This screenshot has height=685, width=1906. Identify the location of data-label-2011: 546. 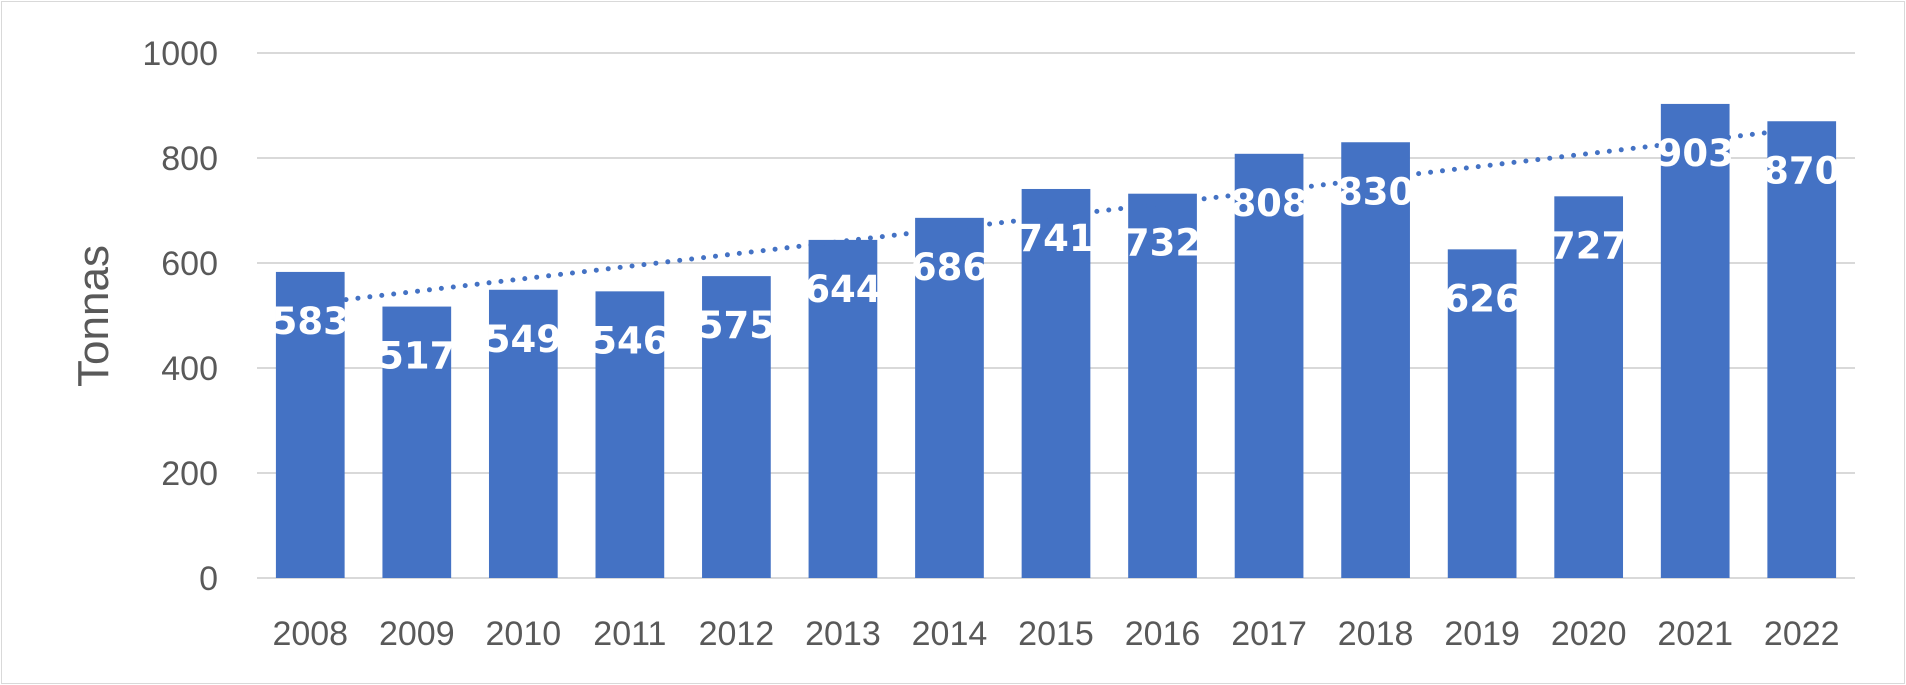
(629, 340).